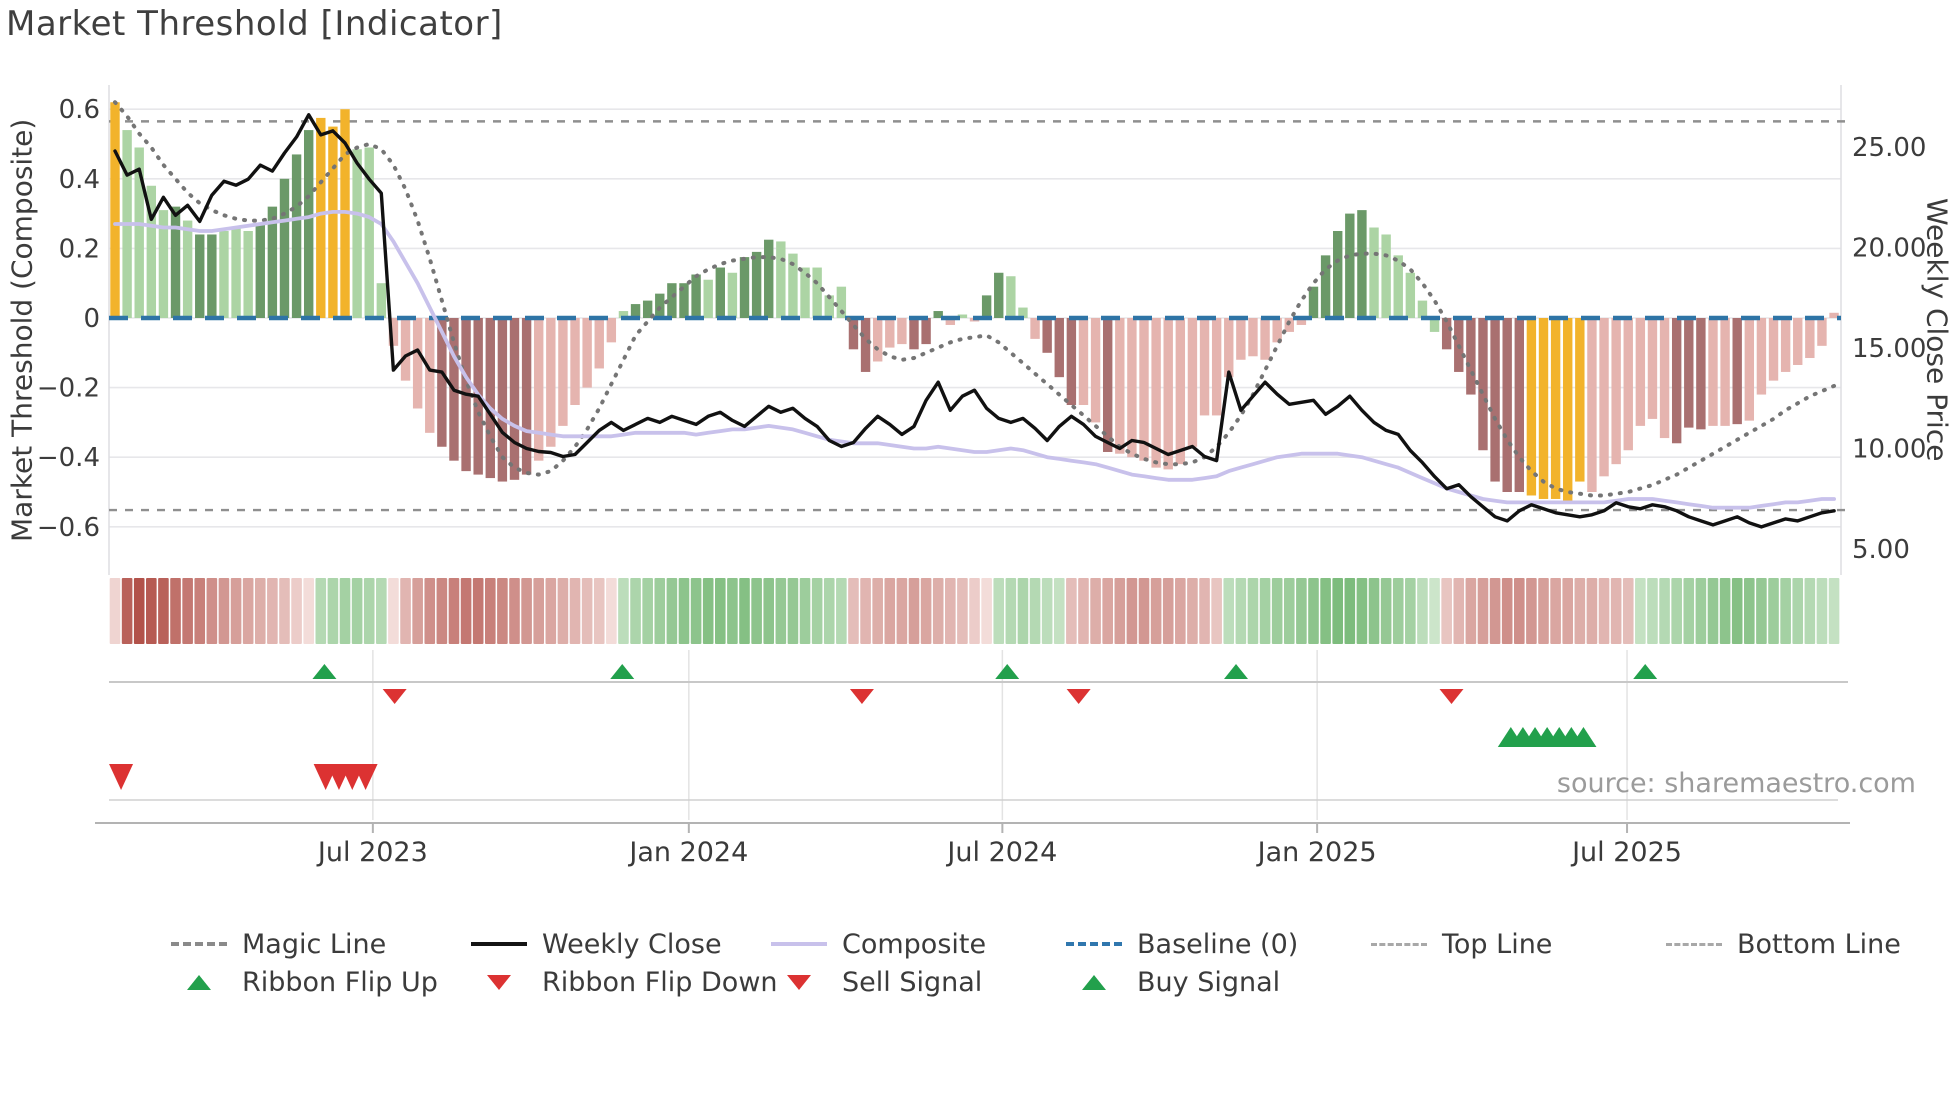  Describe the element at coordinates (1937, 330) in the screenshot. I see `right-axis-title: Weekly Close Price` at that location.